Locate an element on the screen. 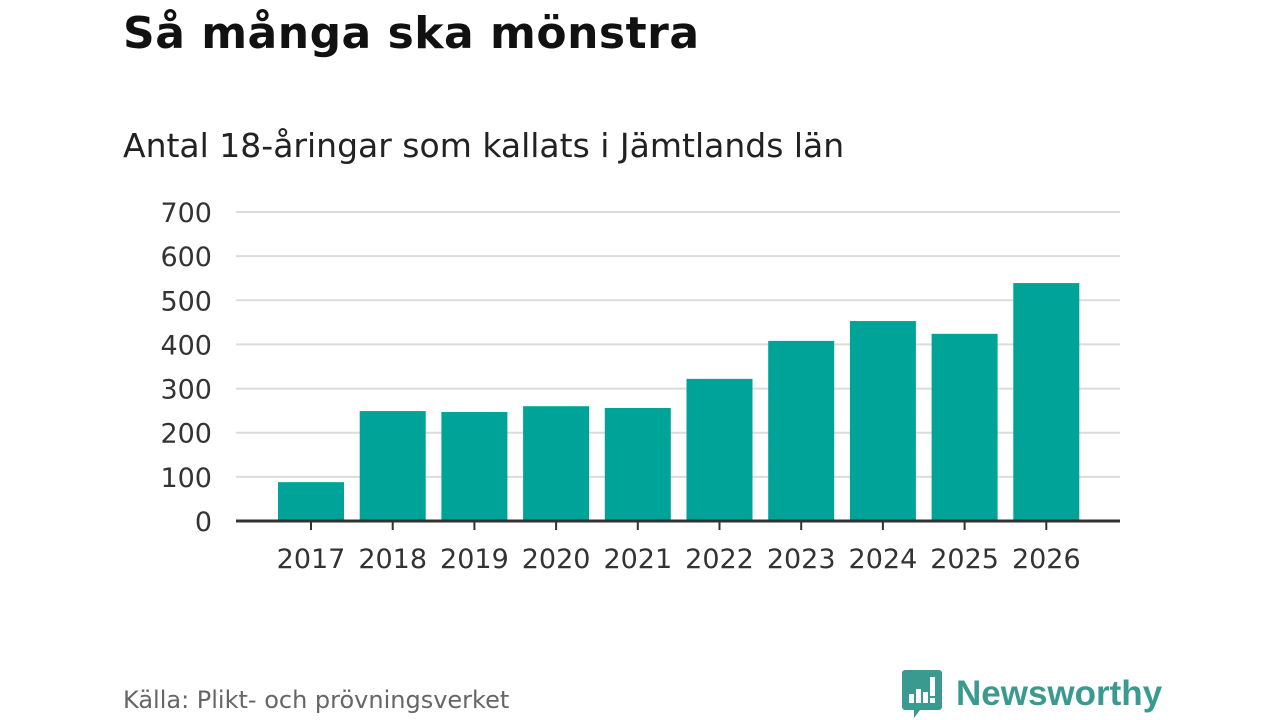 The width and height of the screenshot is (1280, 720). y-tick-label: 600 is located at coordinates (186, 257).